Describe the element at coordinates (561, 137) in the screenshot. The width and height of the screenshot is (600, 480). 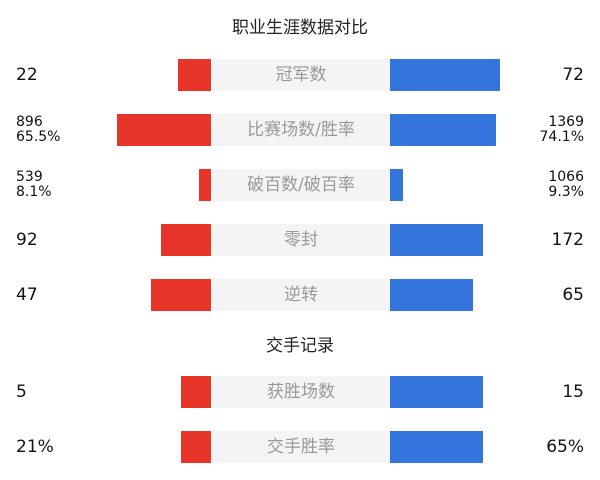
I see `right-value-line: 74.1%` at that location.